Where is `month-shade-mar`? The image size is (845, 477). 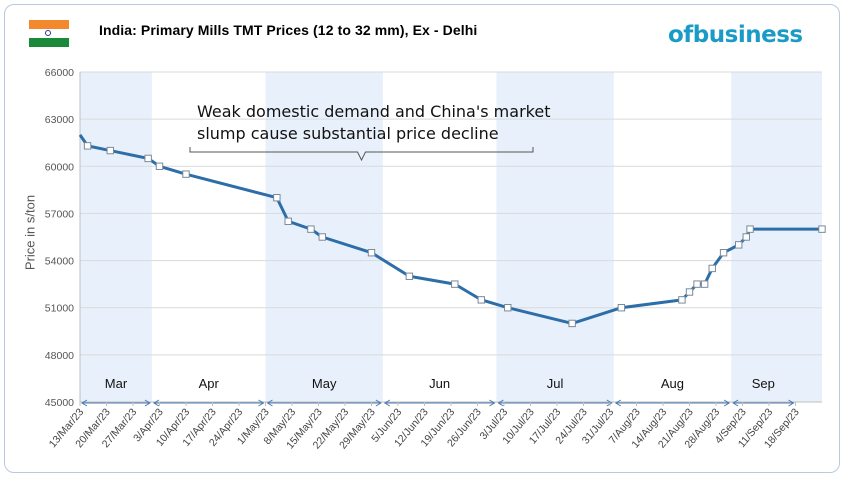
month-shade-mar is located at coordinates (116, 237).